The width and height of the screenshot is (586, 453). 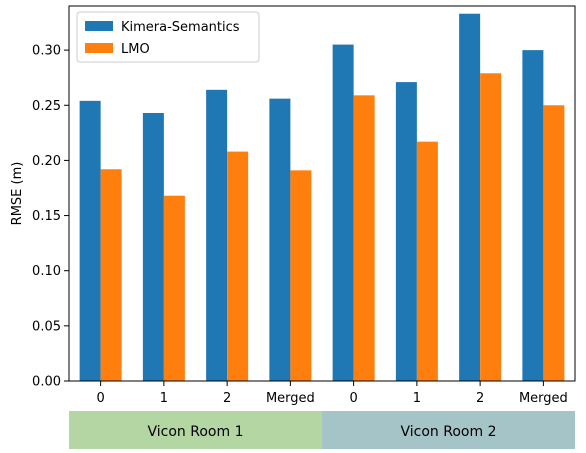 What do you see at coordinates (180, 27) in the screenshot?
I see `legend-label: Kimera-Semantics` at bounding box center [180, 27].